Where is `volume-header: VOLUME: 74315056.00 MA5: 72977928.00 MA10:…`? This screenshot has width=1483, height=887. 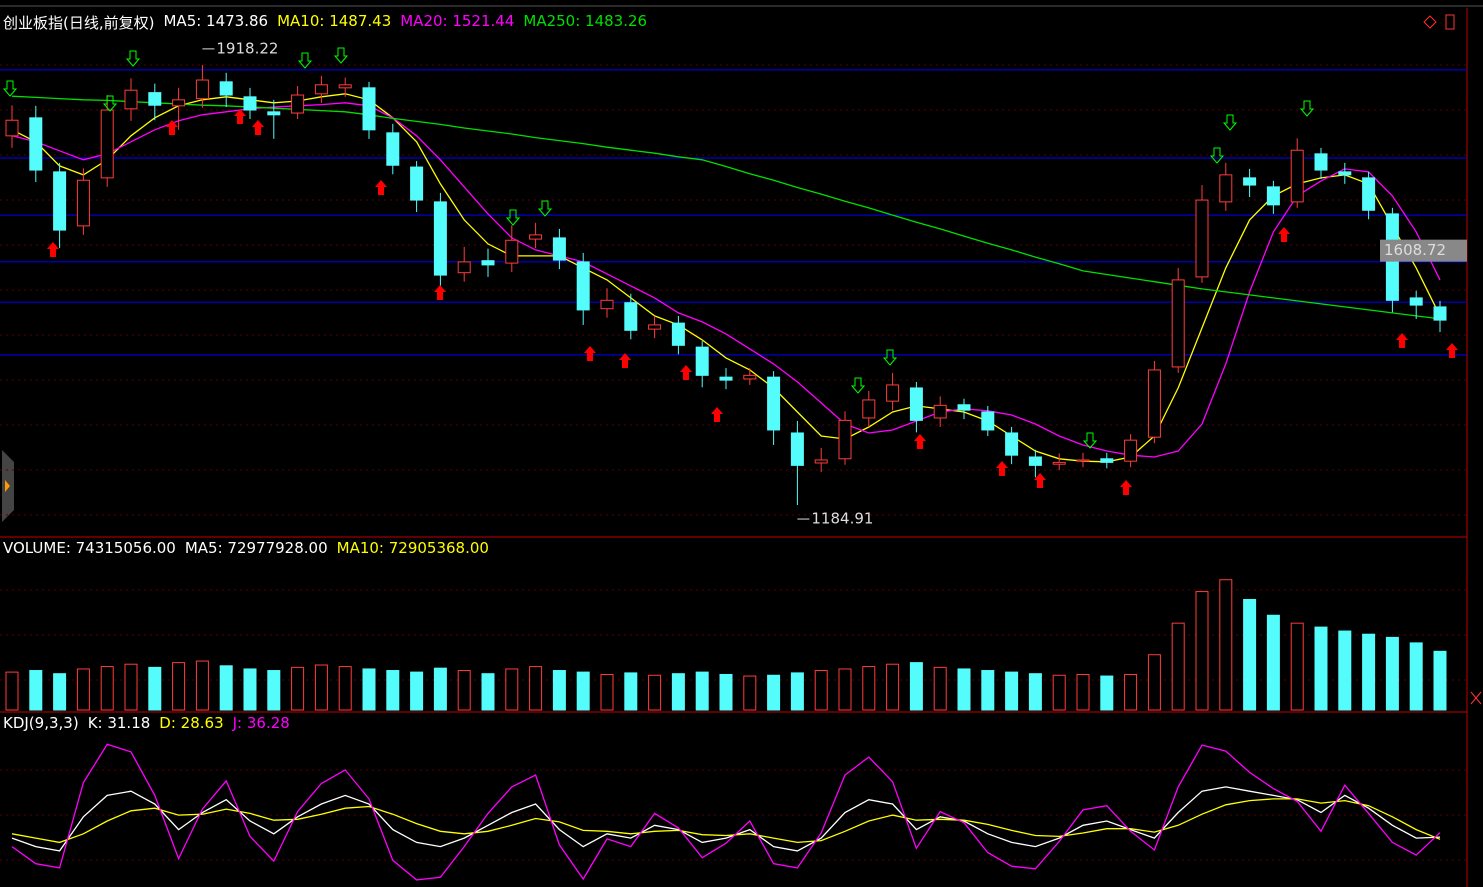
volume-header: VOLUME: 74315056.00 MA5: 72977928.00 MA10:… is located at coordinates (246, 548).